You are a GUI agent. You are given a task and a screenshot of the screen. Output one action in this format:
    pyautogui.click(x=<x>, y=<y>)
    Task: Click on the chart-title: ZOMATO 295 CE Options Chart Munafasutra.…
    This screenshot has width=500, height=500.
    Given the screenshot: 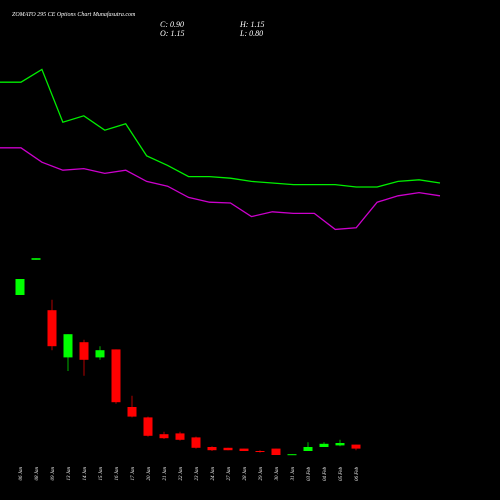 What is the action you would take?
    pyautogui.click(x=74, y=14)
    